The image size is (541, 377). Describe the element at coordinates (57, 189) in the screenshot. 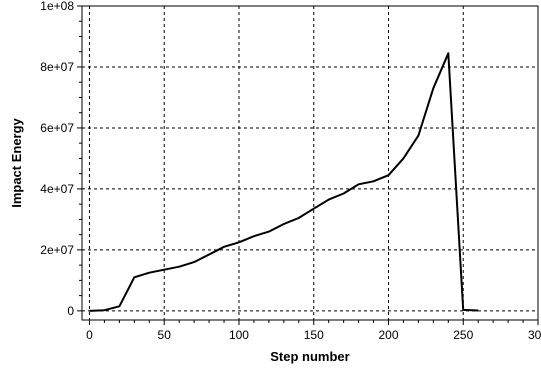

I see `y-tick-label: 4e+07` at that location.